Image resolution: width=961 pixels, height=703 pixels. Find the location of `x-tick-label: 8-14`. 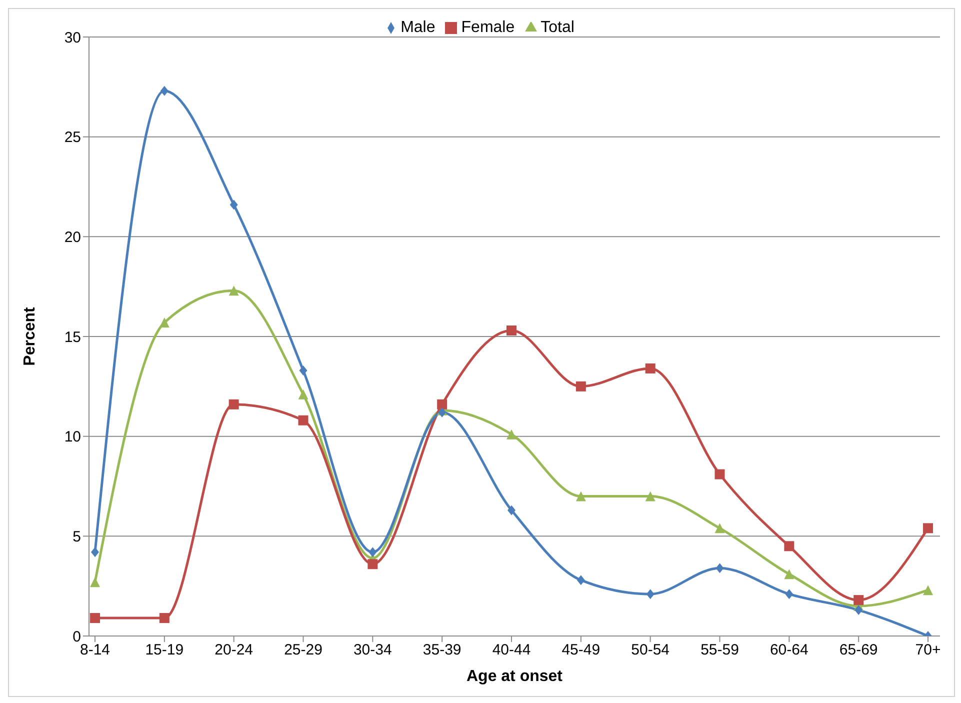

x-tick-label: 8-14 is located at coordinates (95, 650).